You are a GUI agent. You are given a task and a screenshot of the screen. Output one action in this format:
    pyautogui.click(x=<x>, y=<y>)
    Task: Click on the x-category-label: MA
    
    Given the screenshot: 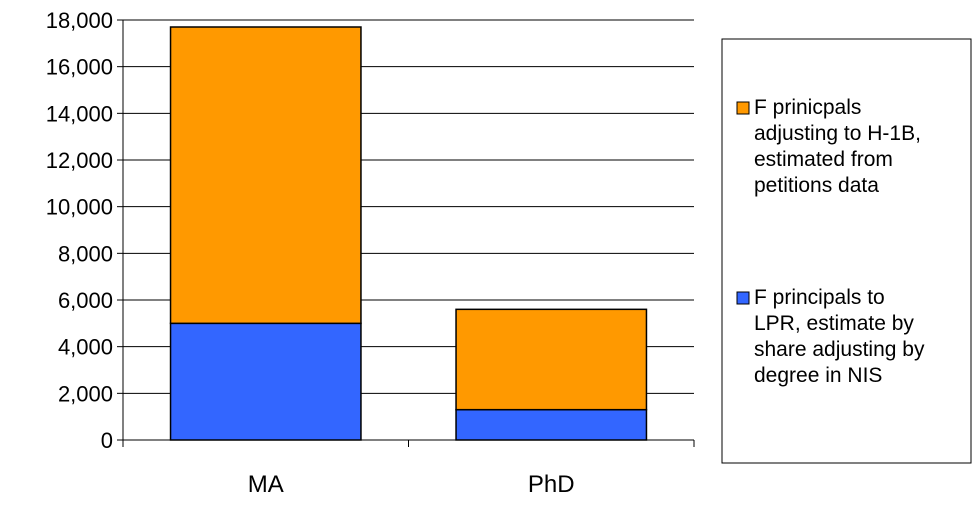 What is the action you would take?
    pyautogui.click(x=266, y=484)
    